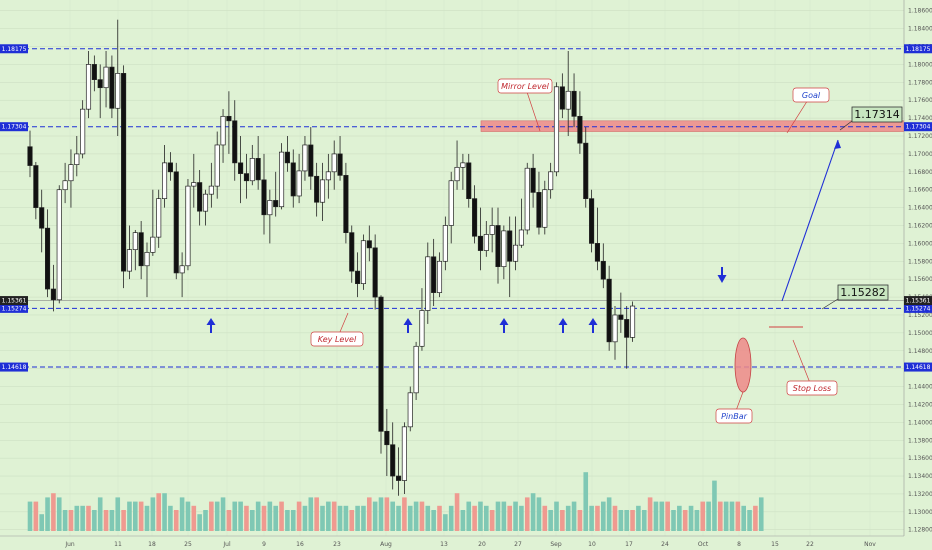 The image size is (932, 550). Describe the element at coordinates (920, 351) in the screenshot. I see `price-tick-label: 1.14800` at that location.